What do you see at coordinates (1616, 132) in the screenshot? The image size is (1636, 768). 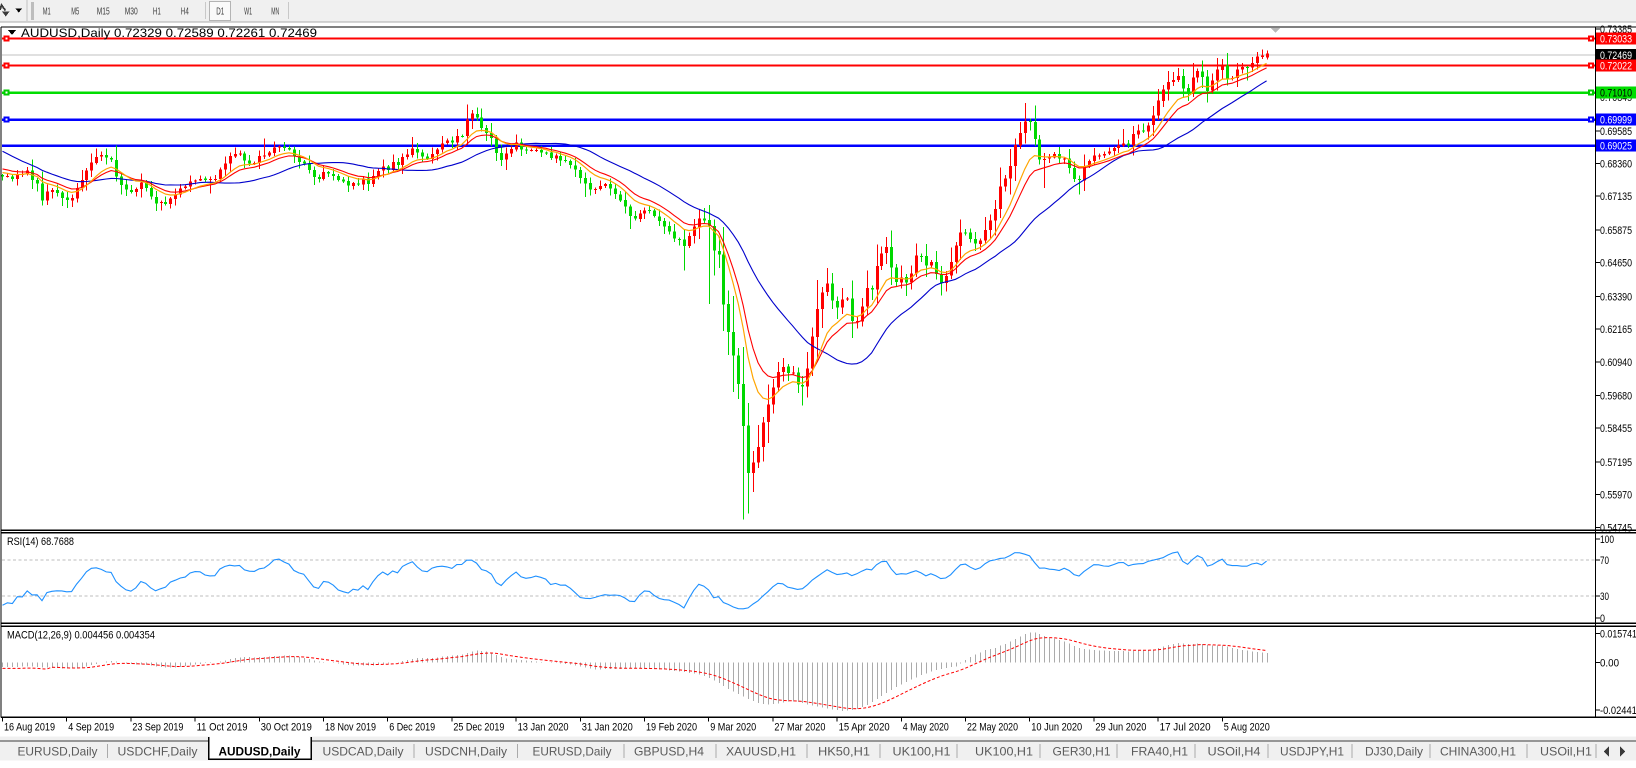 I see `svg-text: 0.69585` at bounding box center [1616, 132].